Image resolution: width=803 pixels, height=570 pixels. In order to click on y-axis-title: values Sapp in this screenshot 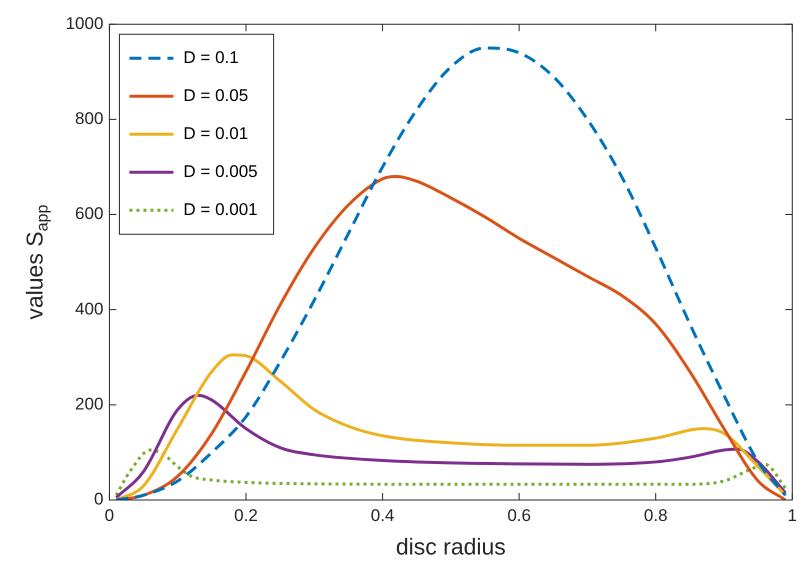, I will do `click(36, 262)`.